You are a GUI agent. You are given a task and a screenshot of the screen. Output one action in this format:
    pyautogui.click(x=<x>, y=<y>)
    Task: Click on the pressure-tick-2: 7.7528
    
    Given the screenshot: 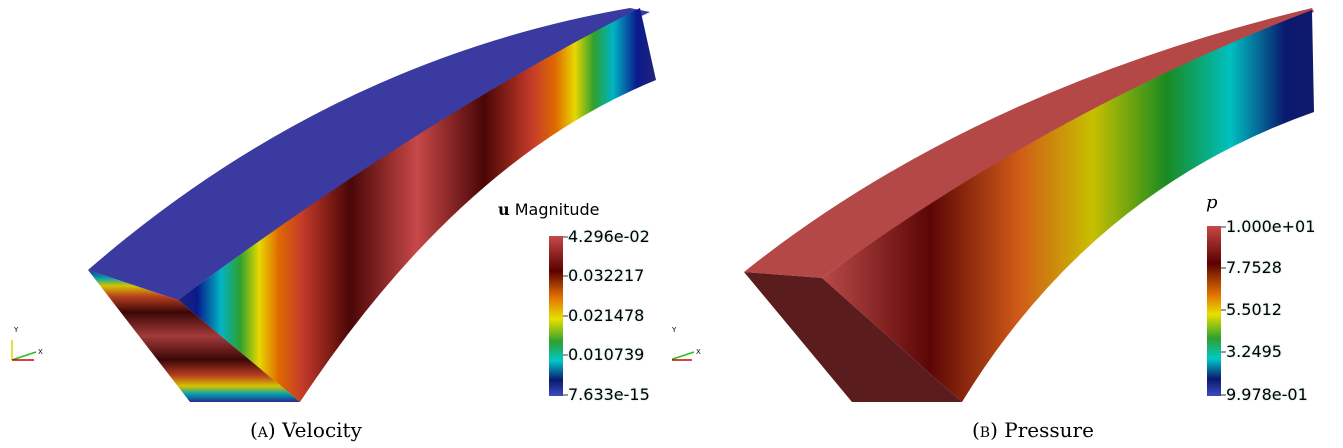 What is the action you would take?
    pyautogui.click(x=1254, y=267)
    